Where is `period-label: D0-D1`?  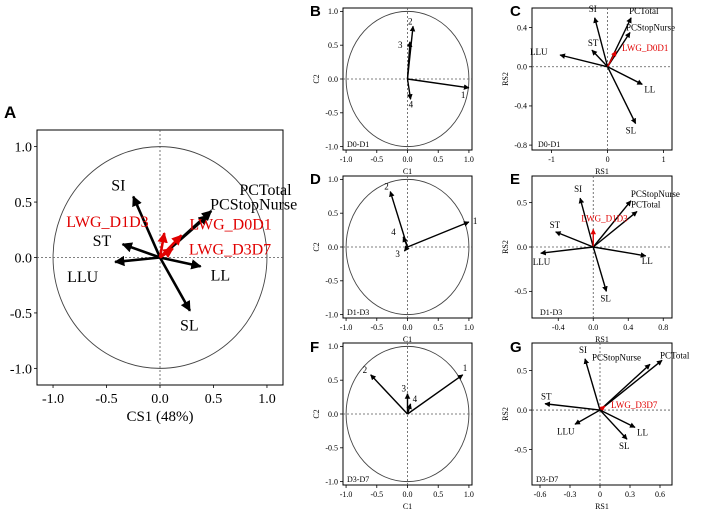
period-label: D0-D1 is located at coordinates (358, 144).